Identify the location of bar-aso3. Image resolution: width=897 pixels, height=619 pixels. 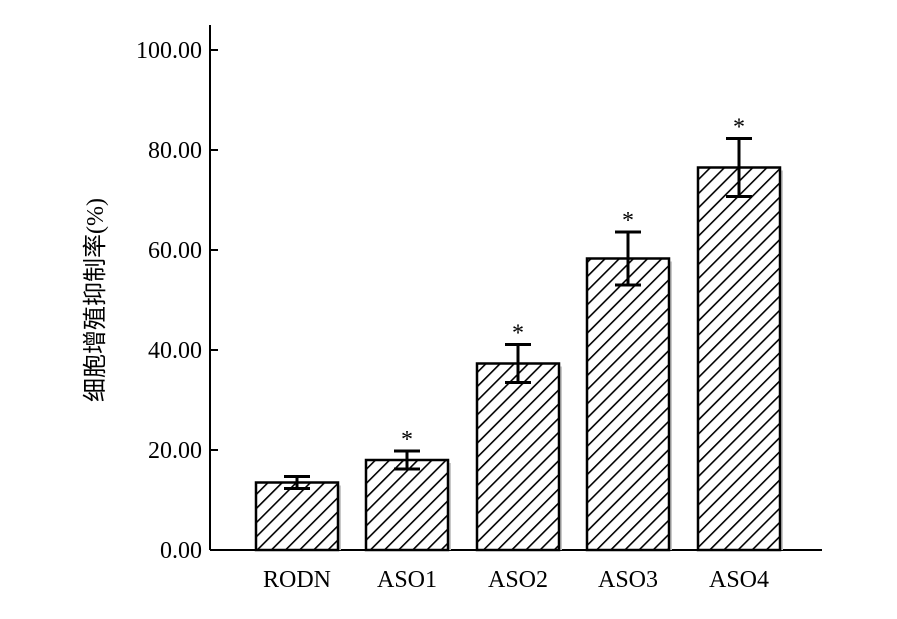
(628, 404).